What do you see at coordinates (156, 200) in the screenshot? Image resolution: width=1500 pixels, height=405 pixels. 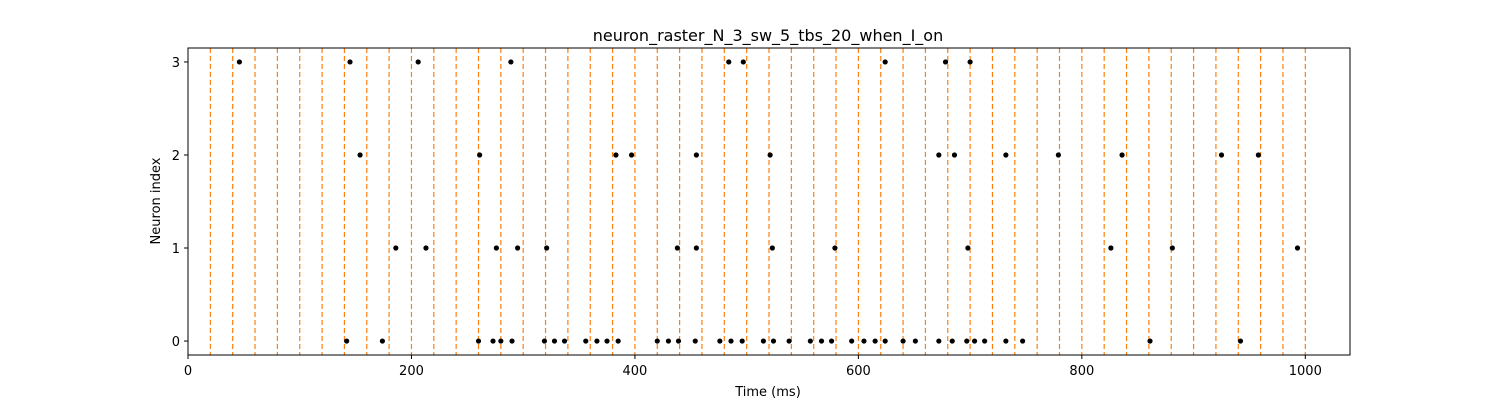 I see `y-axis-label: Neuron index` at bounding box center [156, 200].